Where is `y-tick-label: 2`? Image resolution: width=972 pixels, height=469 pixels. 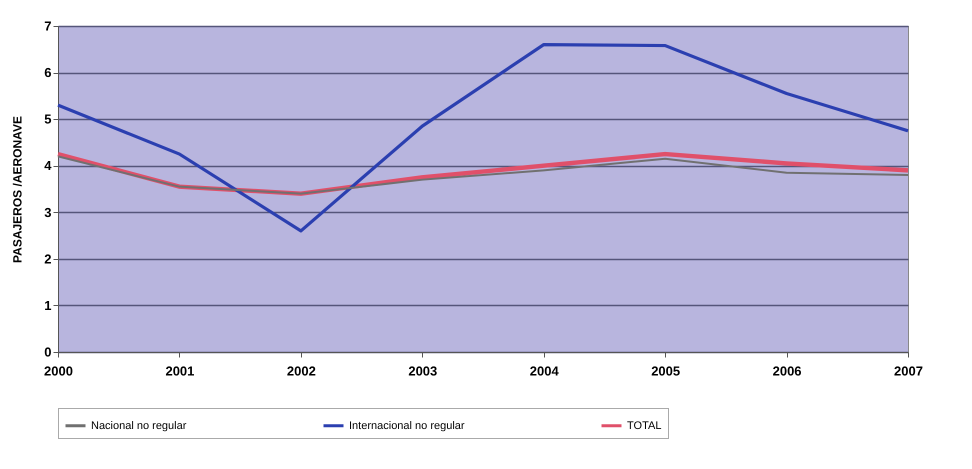 y-tick-label: 2 is located at coordinates (48, 258).